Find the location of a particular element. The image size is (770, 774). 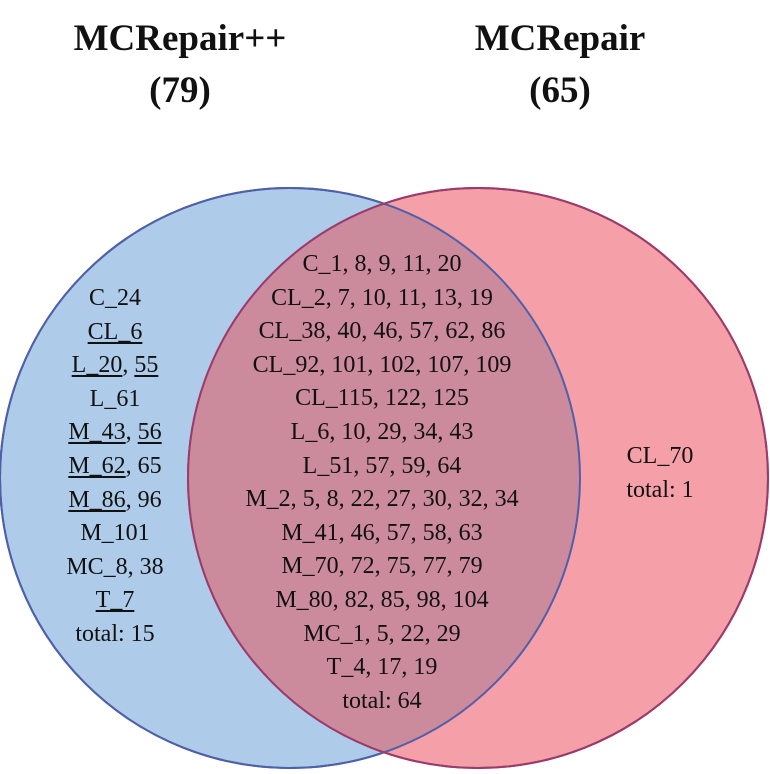

region-item: T_4, 17, 19 is located at coordinates (382, 667).